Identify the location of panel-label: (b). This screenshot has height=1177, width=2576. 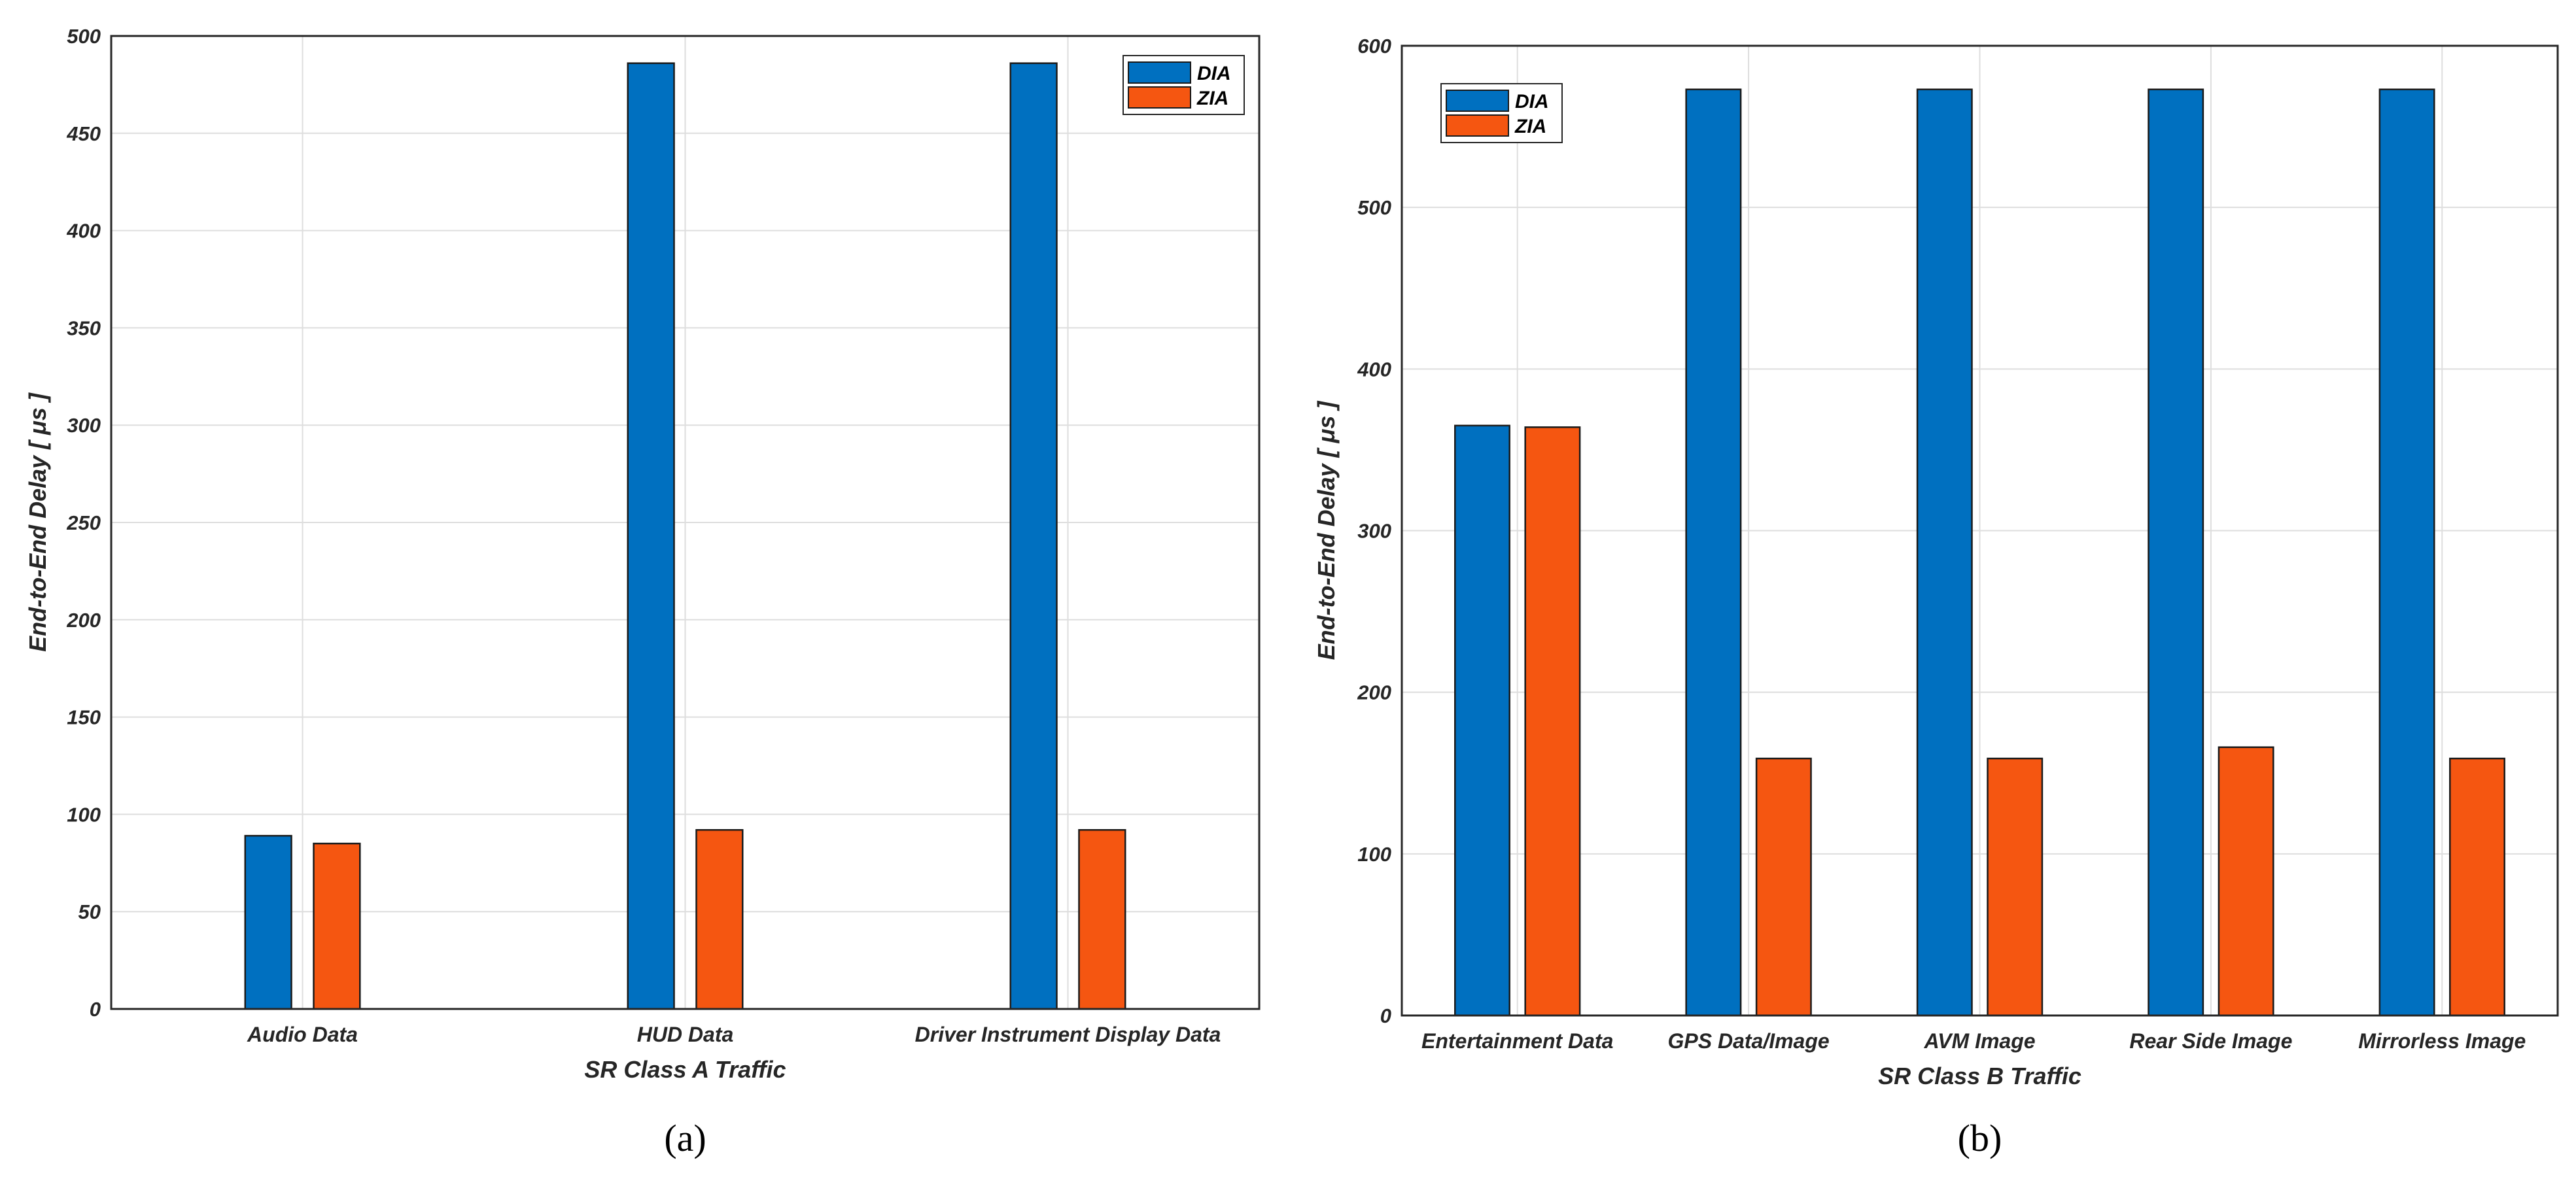
(1980, 1138).